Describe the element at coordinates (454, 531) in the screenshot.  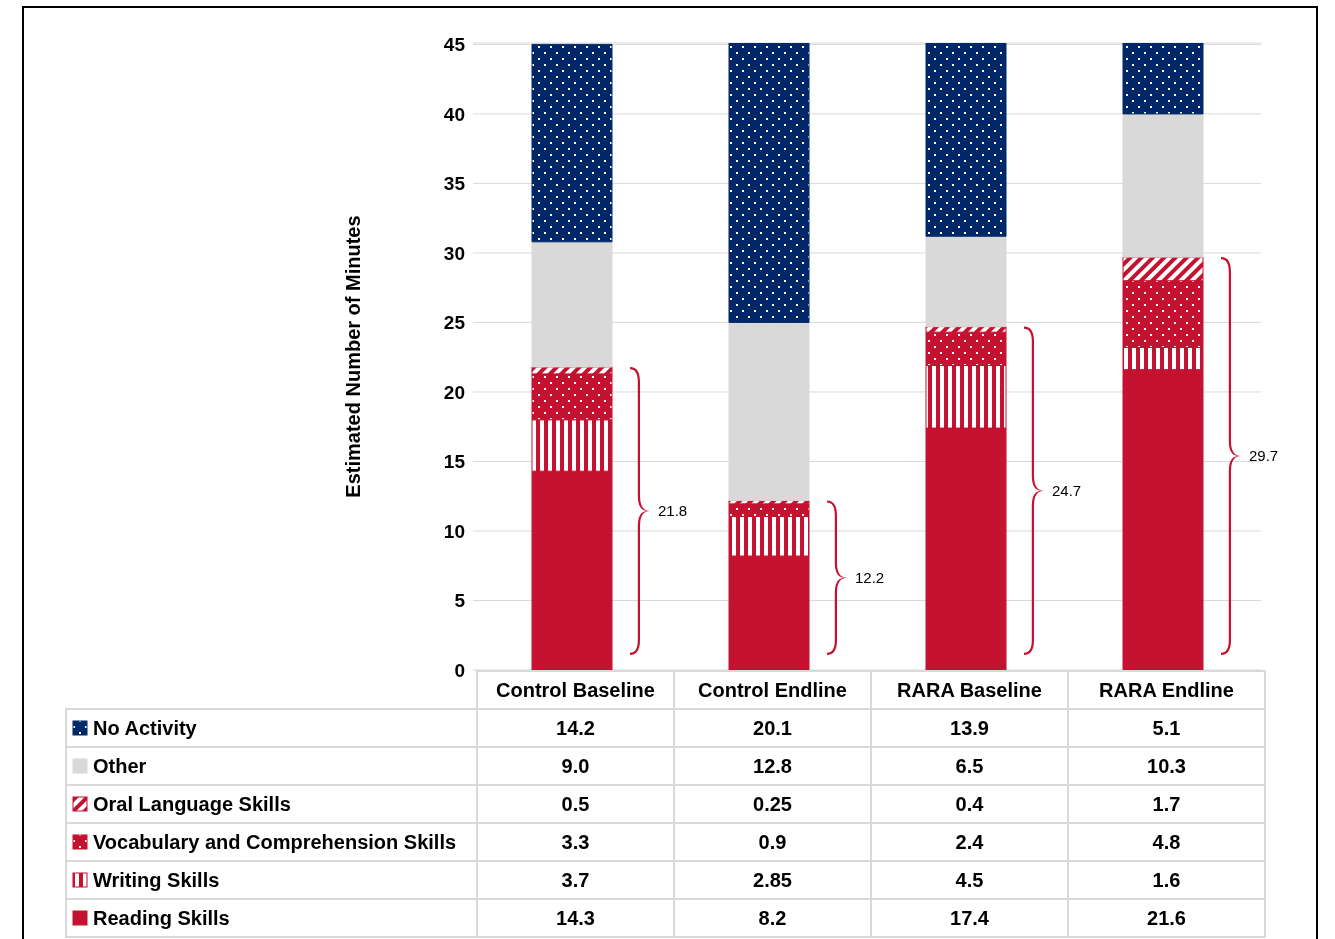
I see `y-tick-label: 10` at that location.